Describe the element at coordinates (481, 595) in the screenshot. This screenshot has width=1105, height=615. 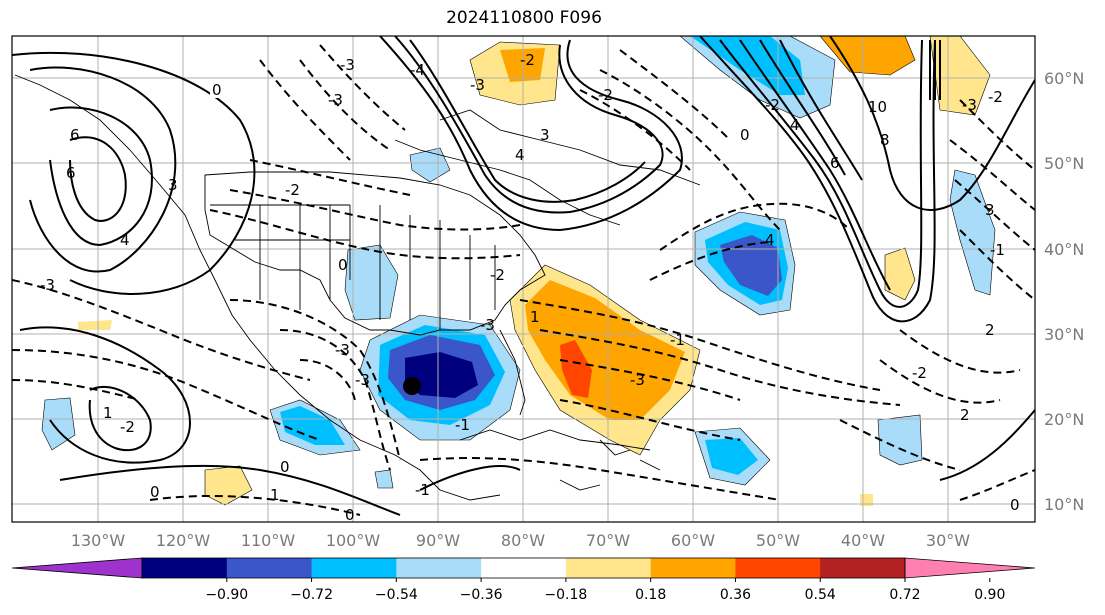
I see `colorbar-tick-label: −0.36` at that location.